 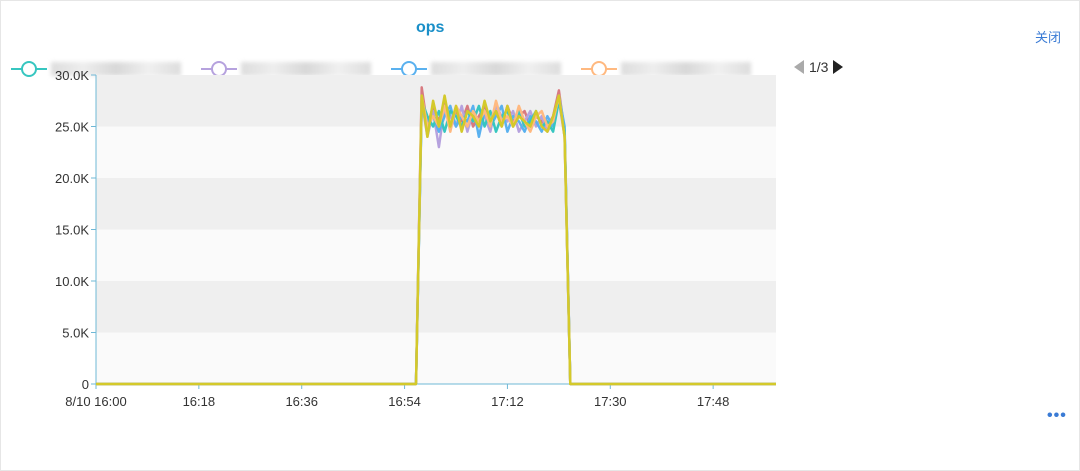 What do you see at coordinates (199, 401) in the screenshot?
I see `x-tick-label: 16:18` at bounding box center [199, 401].